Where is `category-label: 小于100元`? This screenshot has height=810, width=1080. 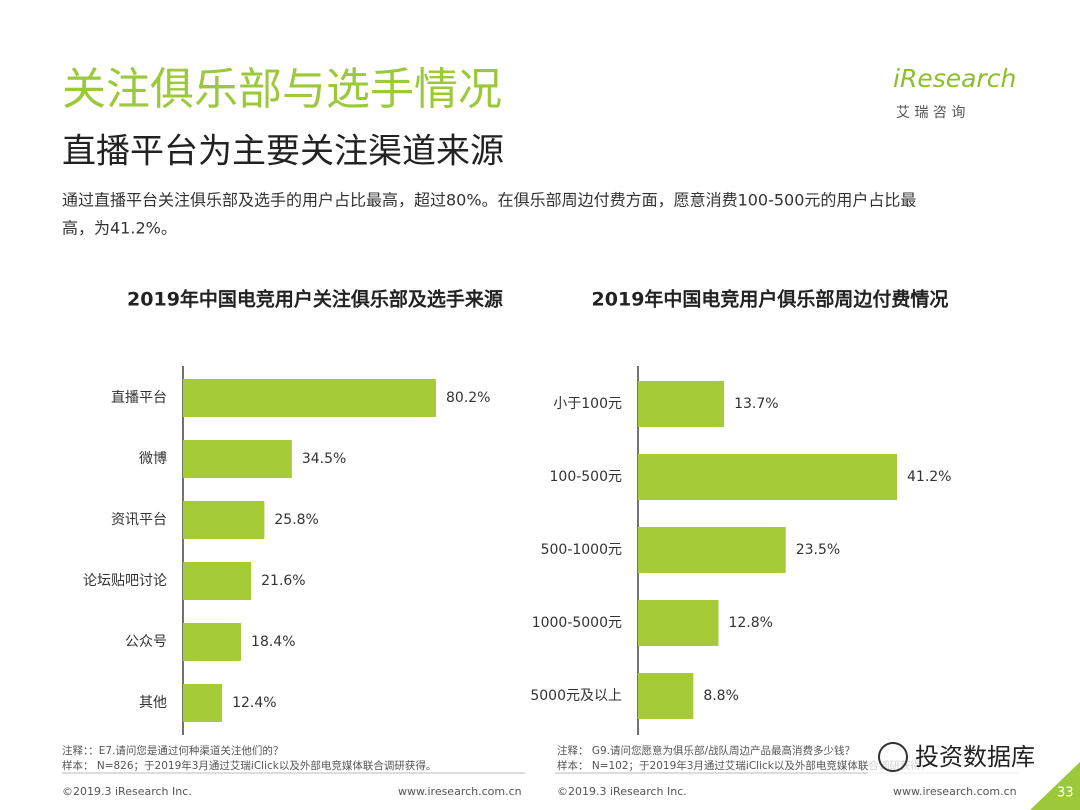 category-label: 小于100元 is located at coordinates (587, 404).